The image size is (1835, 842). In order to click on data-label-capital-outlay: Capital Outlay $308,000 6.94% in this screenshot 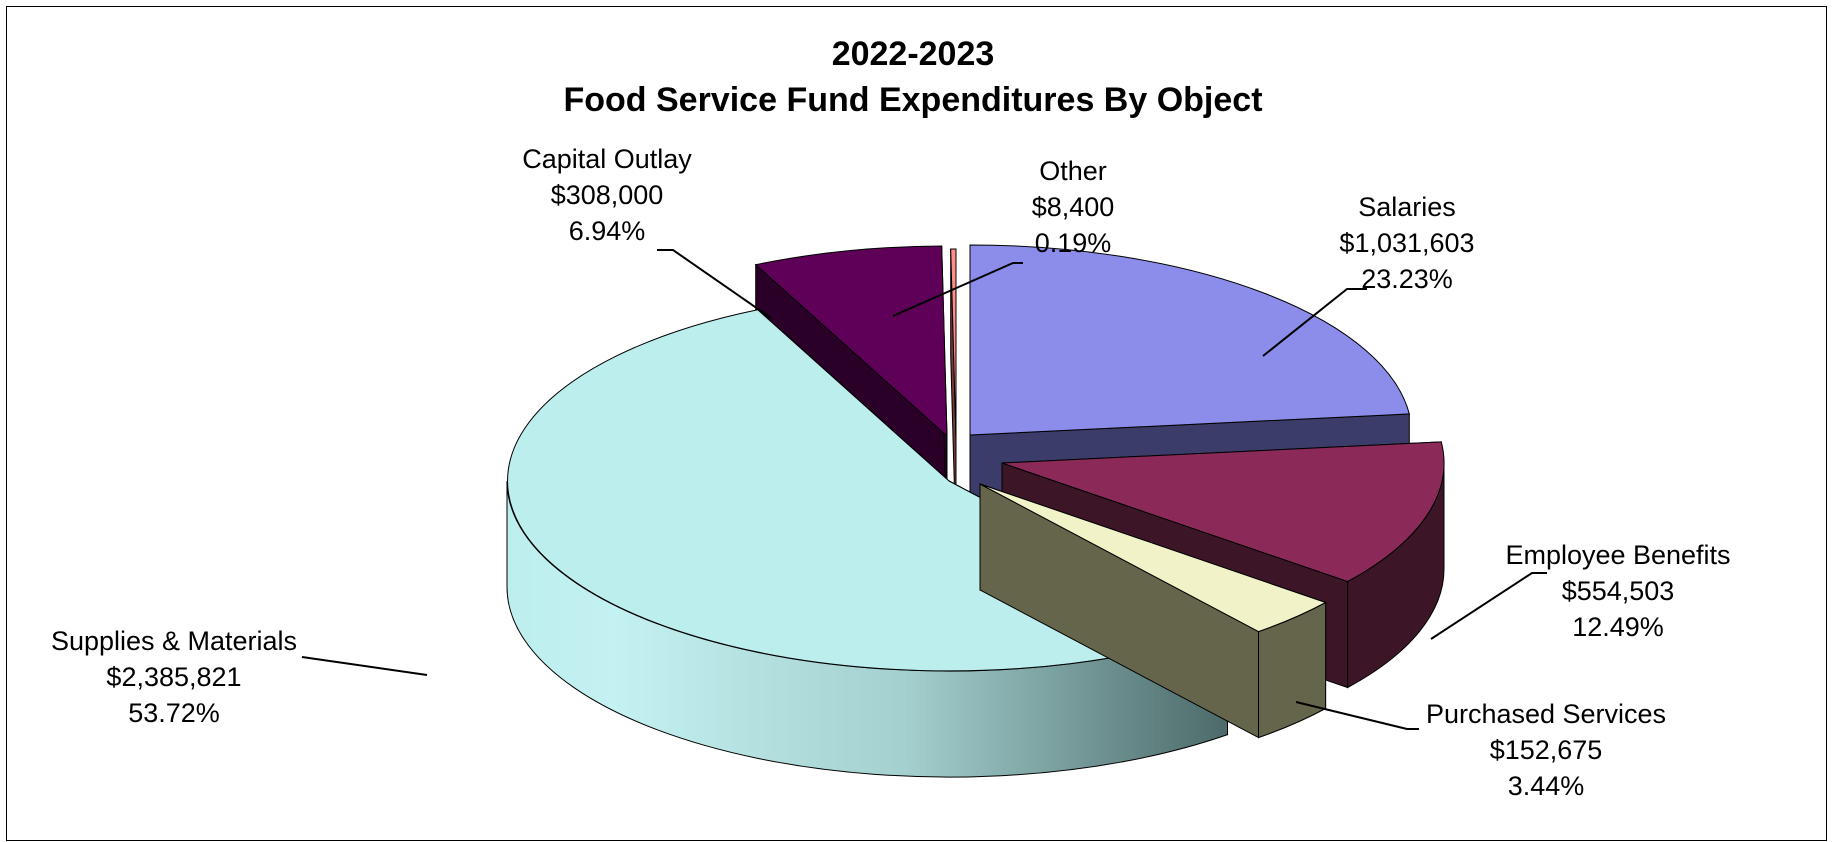, I will do `click(647, 231)`.